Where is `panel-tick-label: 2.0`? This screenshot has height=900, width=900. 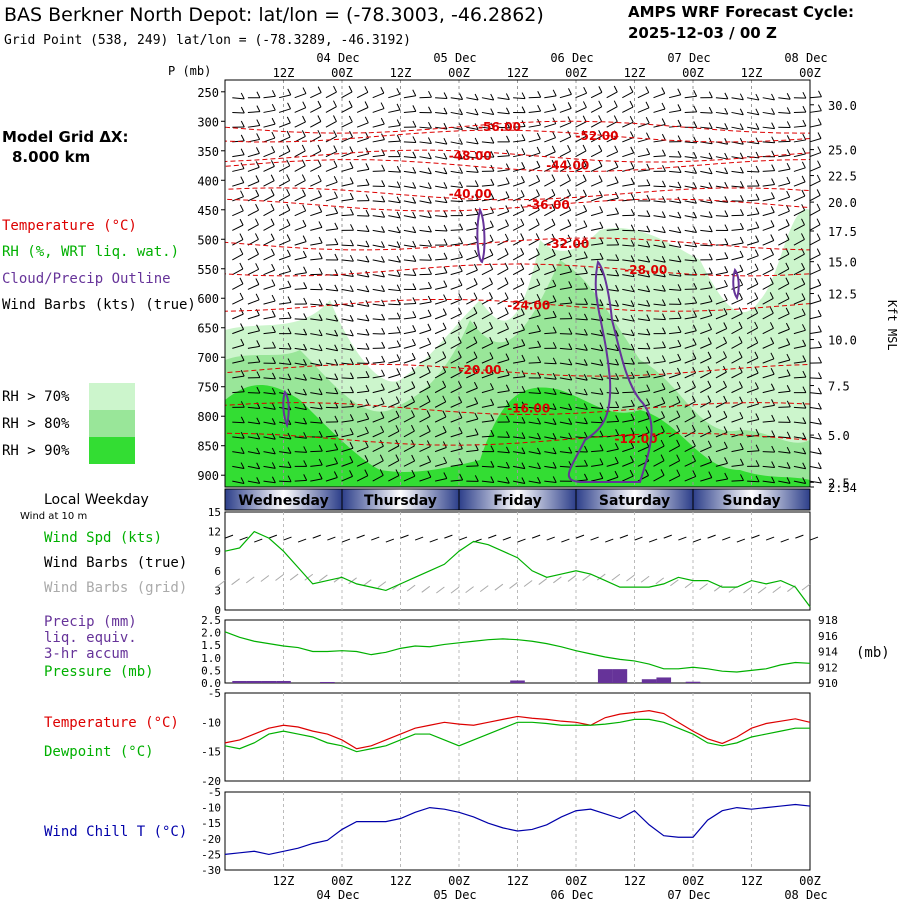 panel-tick-label: 2.0 is located at coordinates (211, 633).